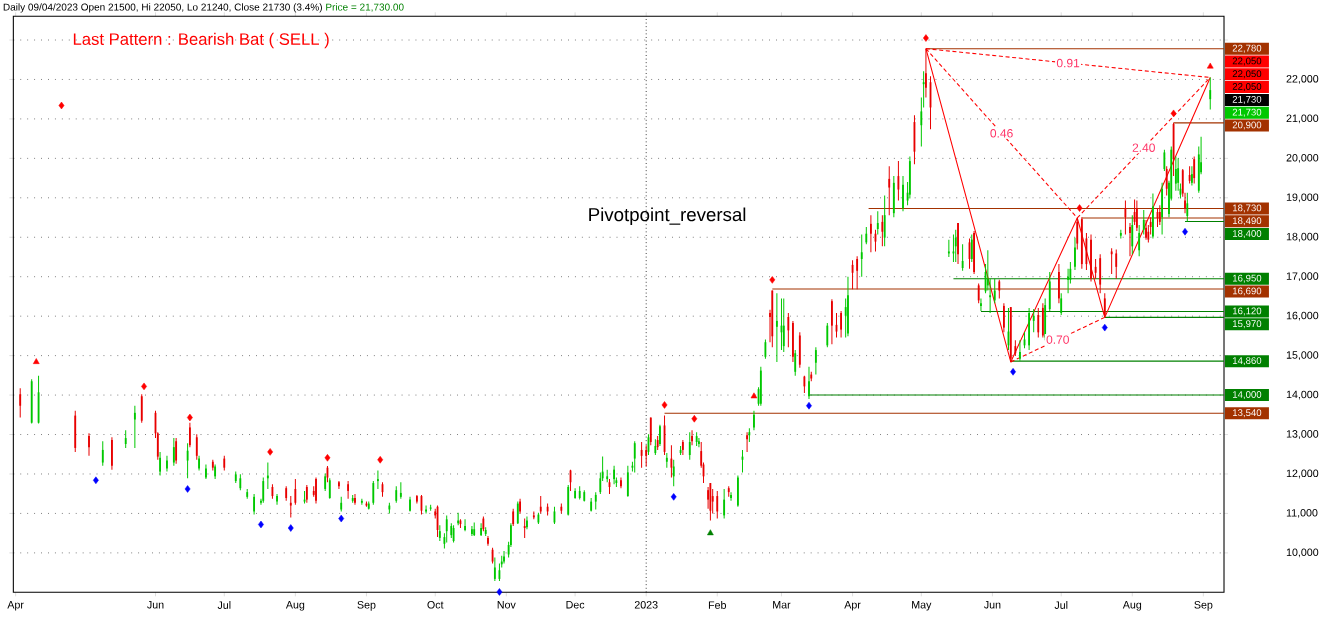  Describe the element at coordinates (1247, 125) in the screenshot. I see `data-label: 20,900` at that location.